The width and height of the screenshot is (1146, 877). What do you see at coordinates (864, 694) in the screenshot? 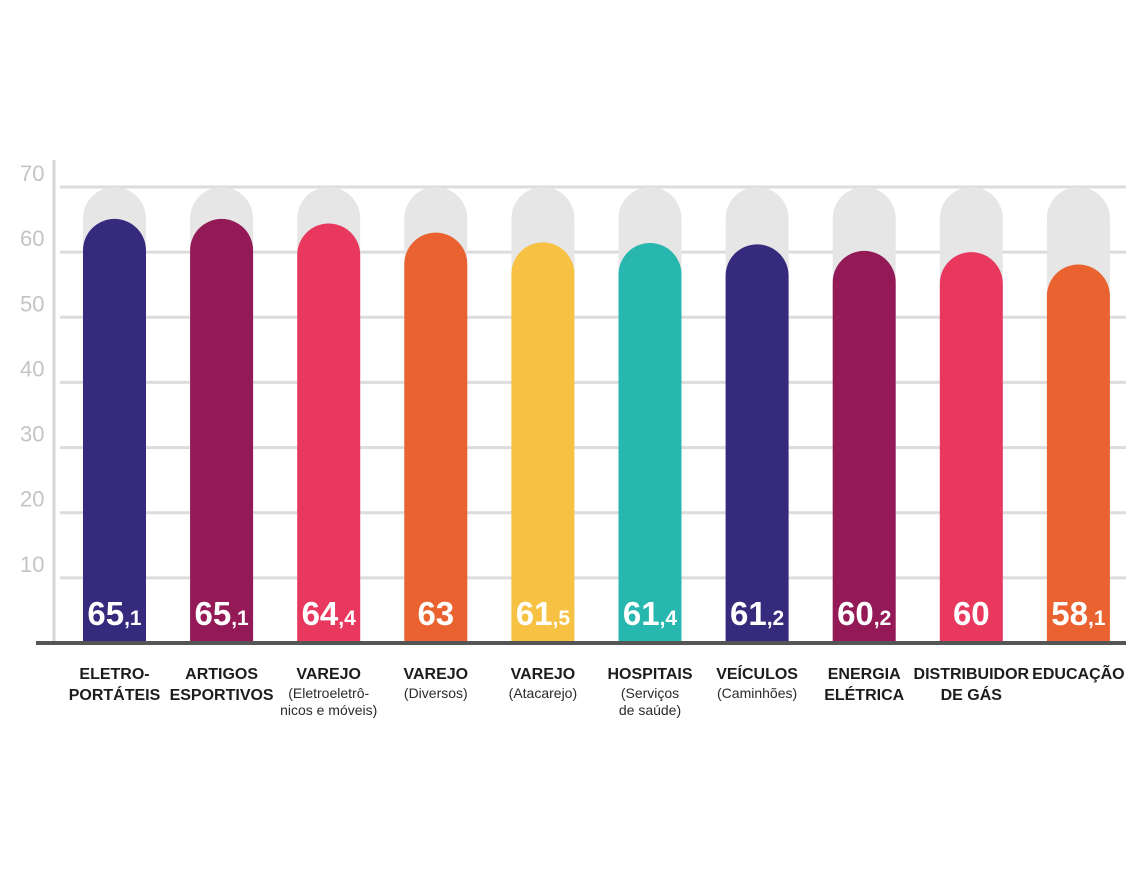
I see `category-label: ELÉTRICA` at bounding box center [864, 694].